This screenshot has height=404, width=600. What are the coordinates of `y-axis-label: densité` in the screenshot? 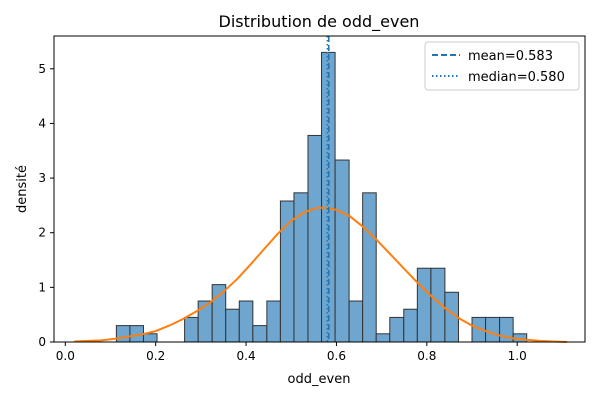 It's located at (22, 189).